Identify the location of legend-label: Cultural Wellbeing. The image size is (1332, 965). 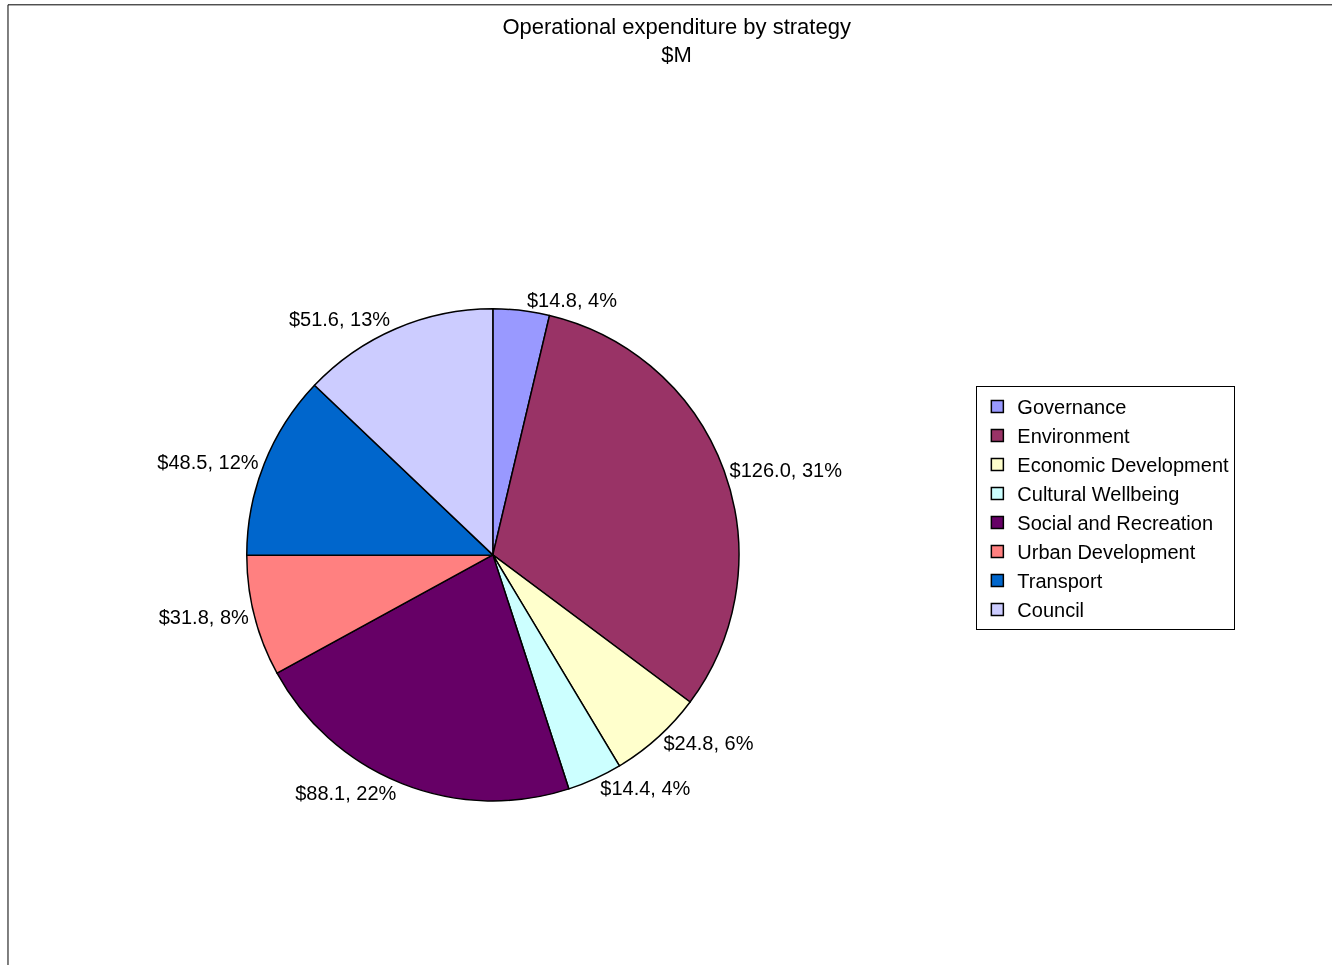
(1098, 494).